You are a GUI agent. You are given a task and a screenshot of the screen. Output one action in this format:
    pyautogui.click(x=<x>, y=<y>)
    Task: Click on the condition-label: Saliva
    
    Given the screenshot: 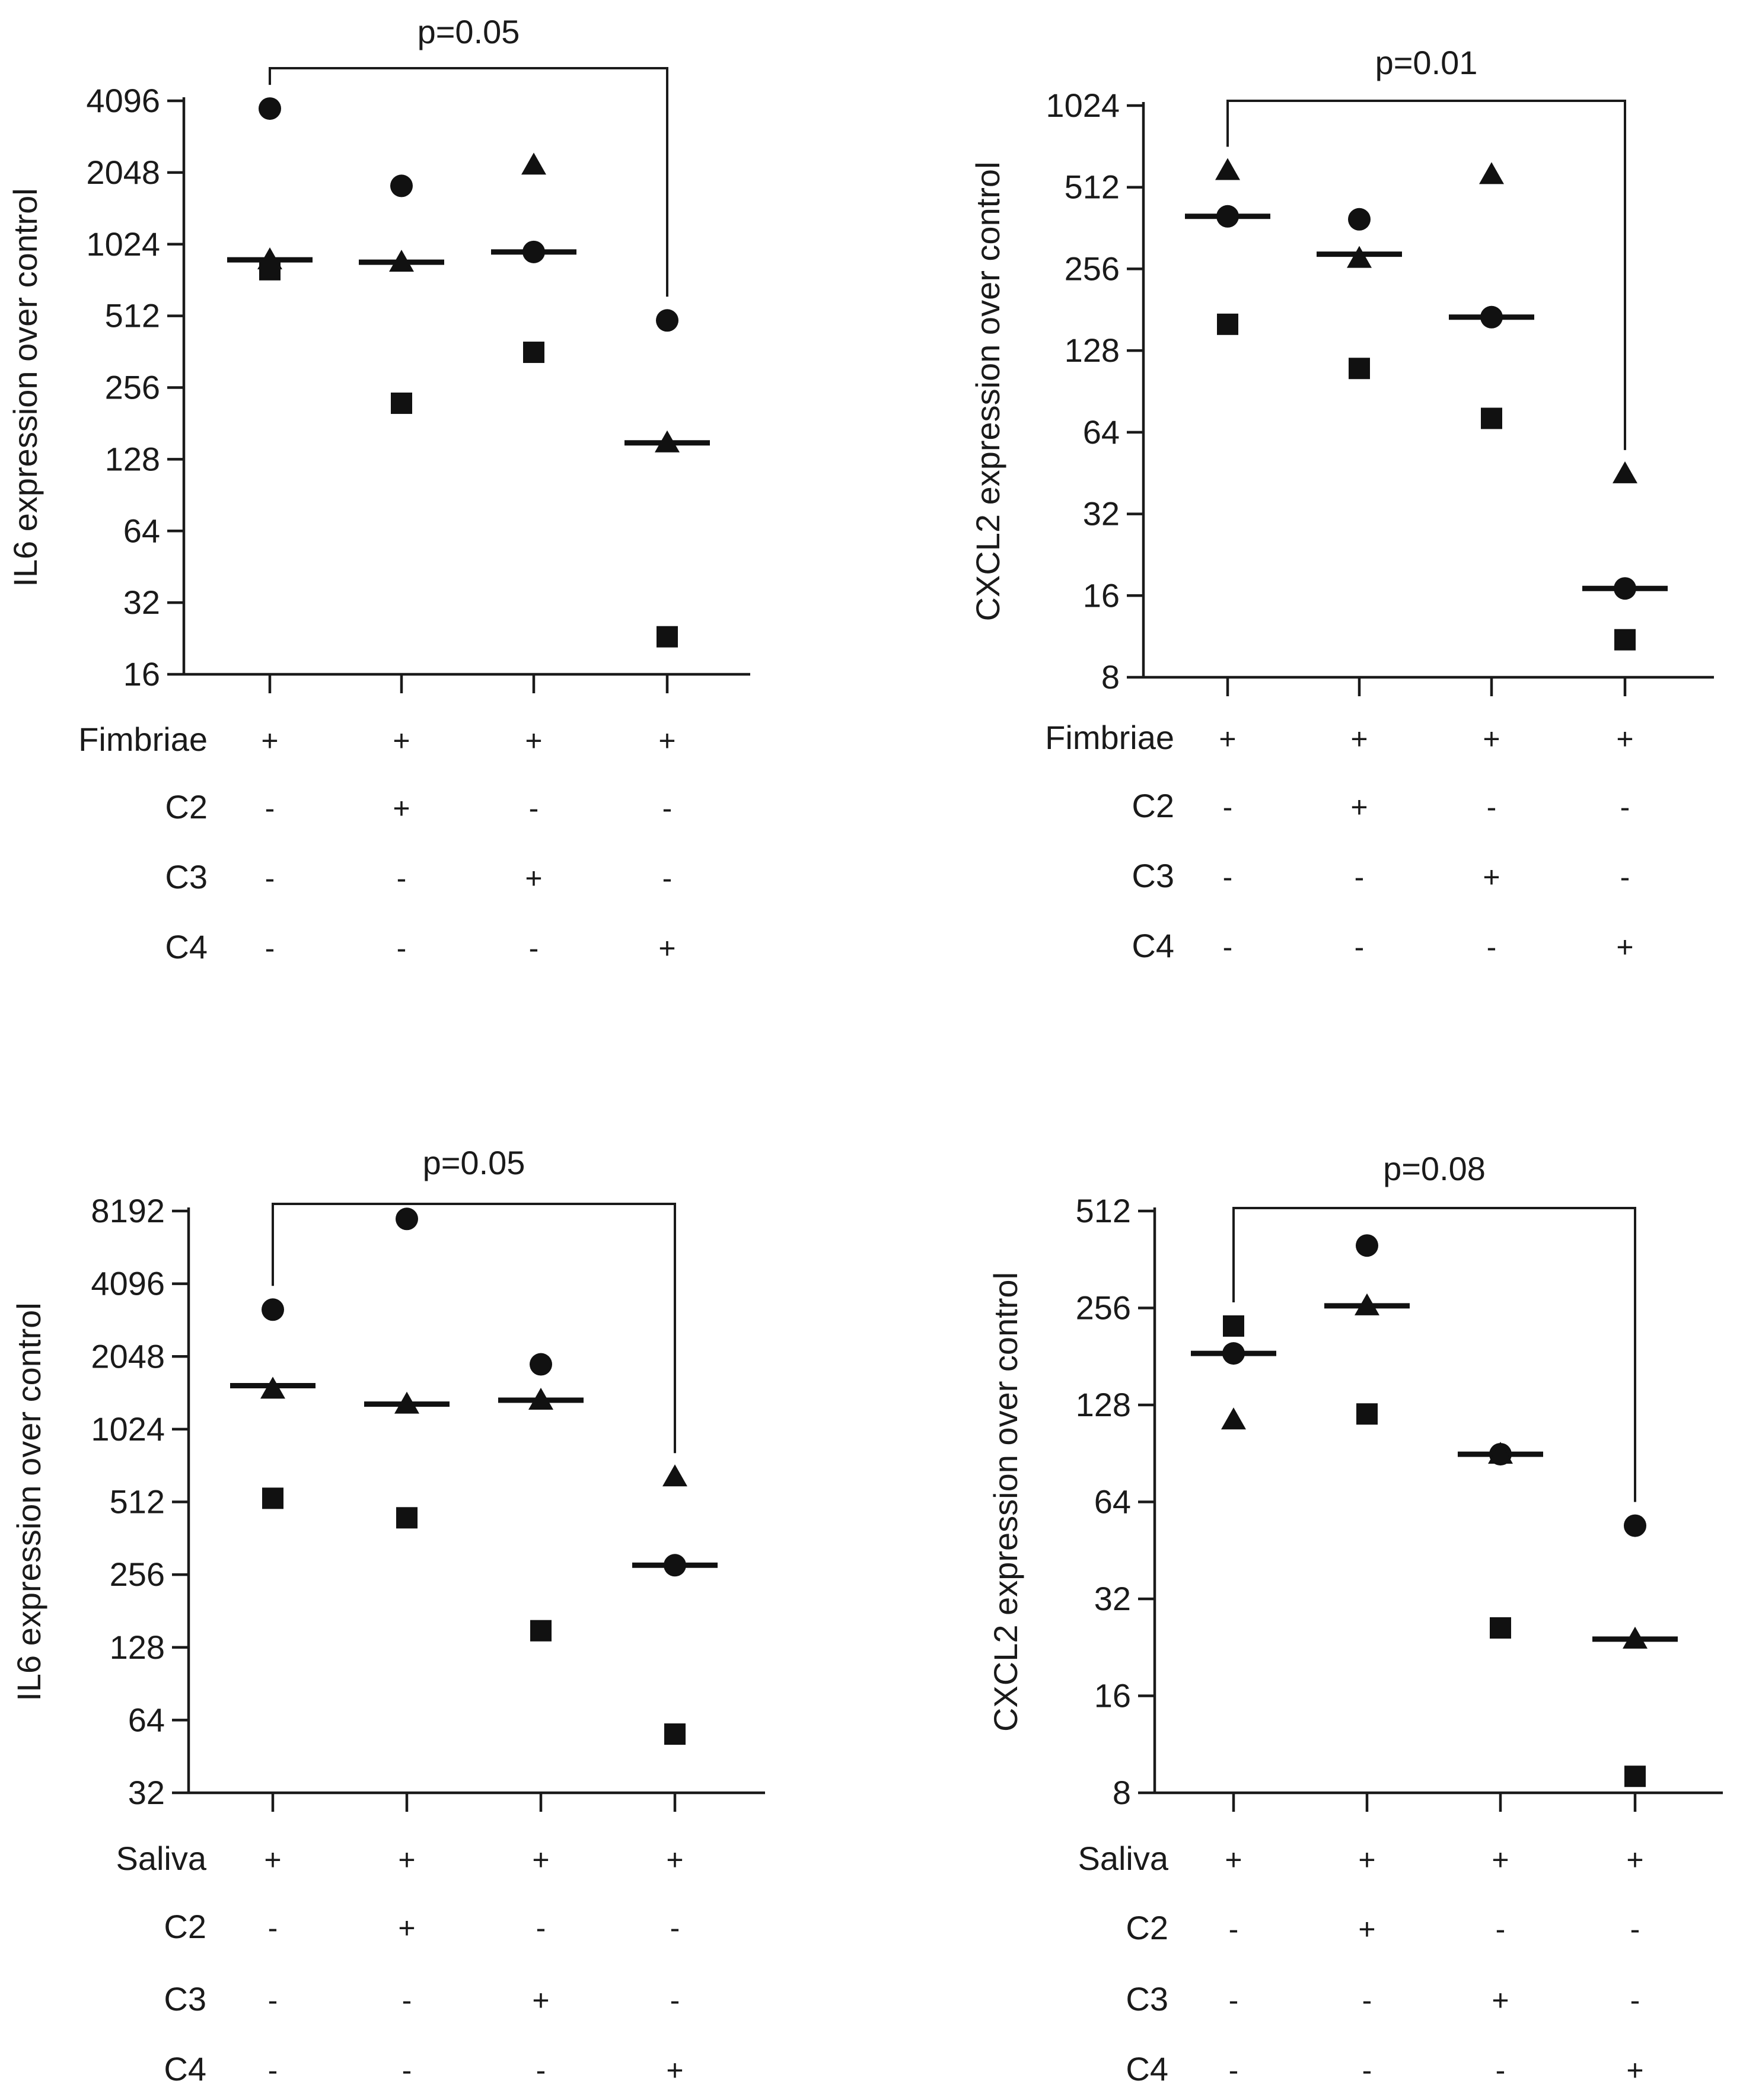 What is the action you would take?
    pyautogui.click(x=161, y=1859)
    